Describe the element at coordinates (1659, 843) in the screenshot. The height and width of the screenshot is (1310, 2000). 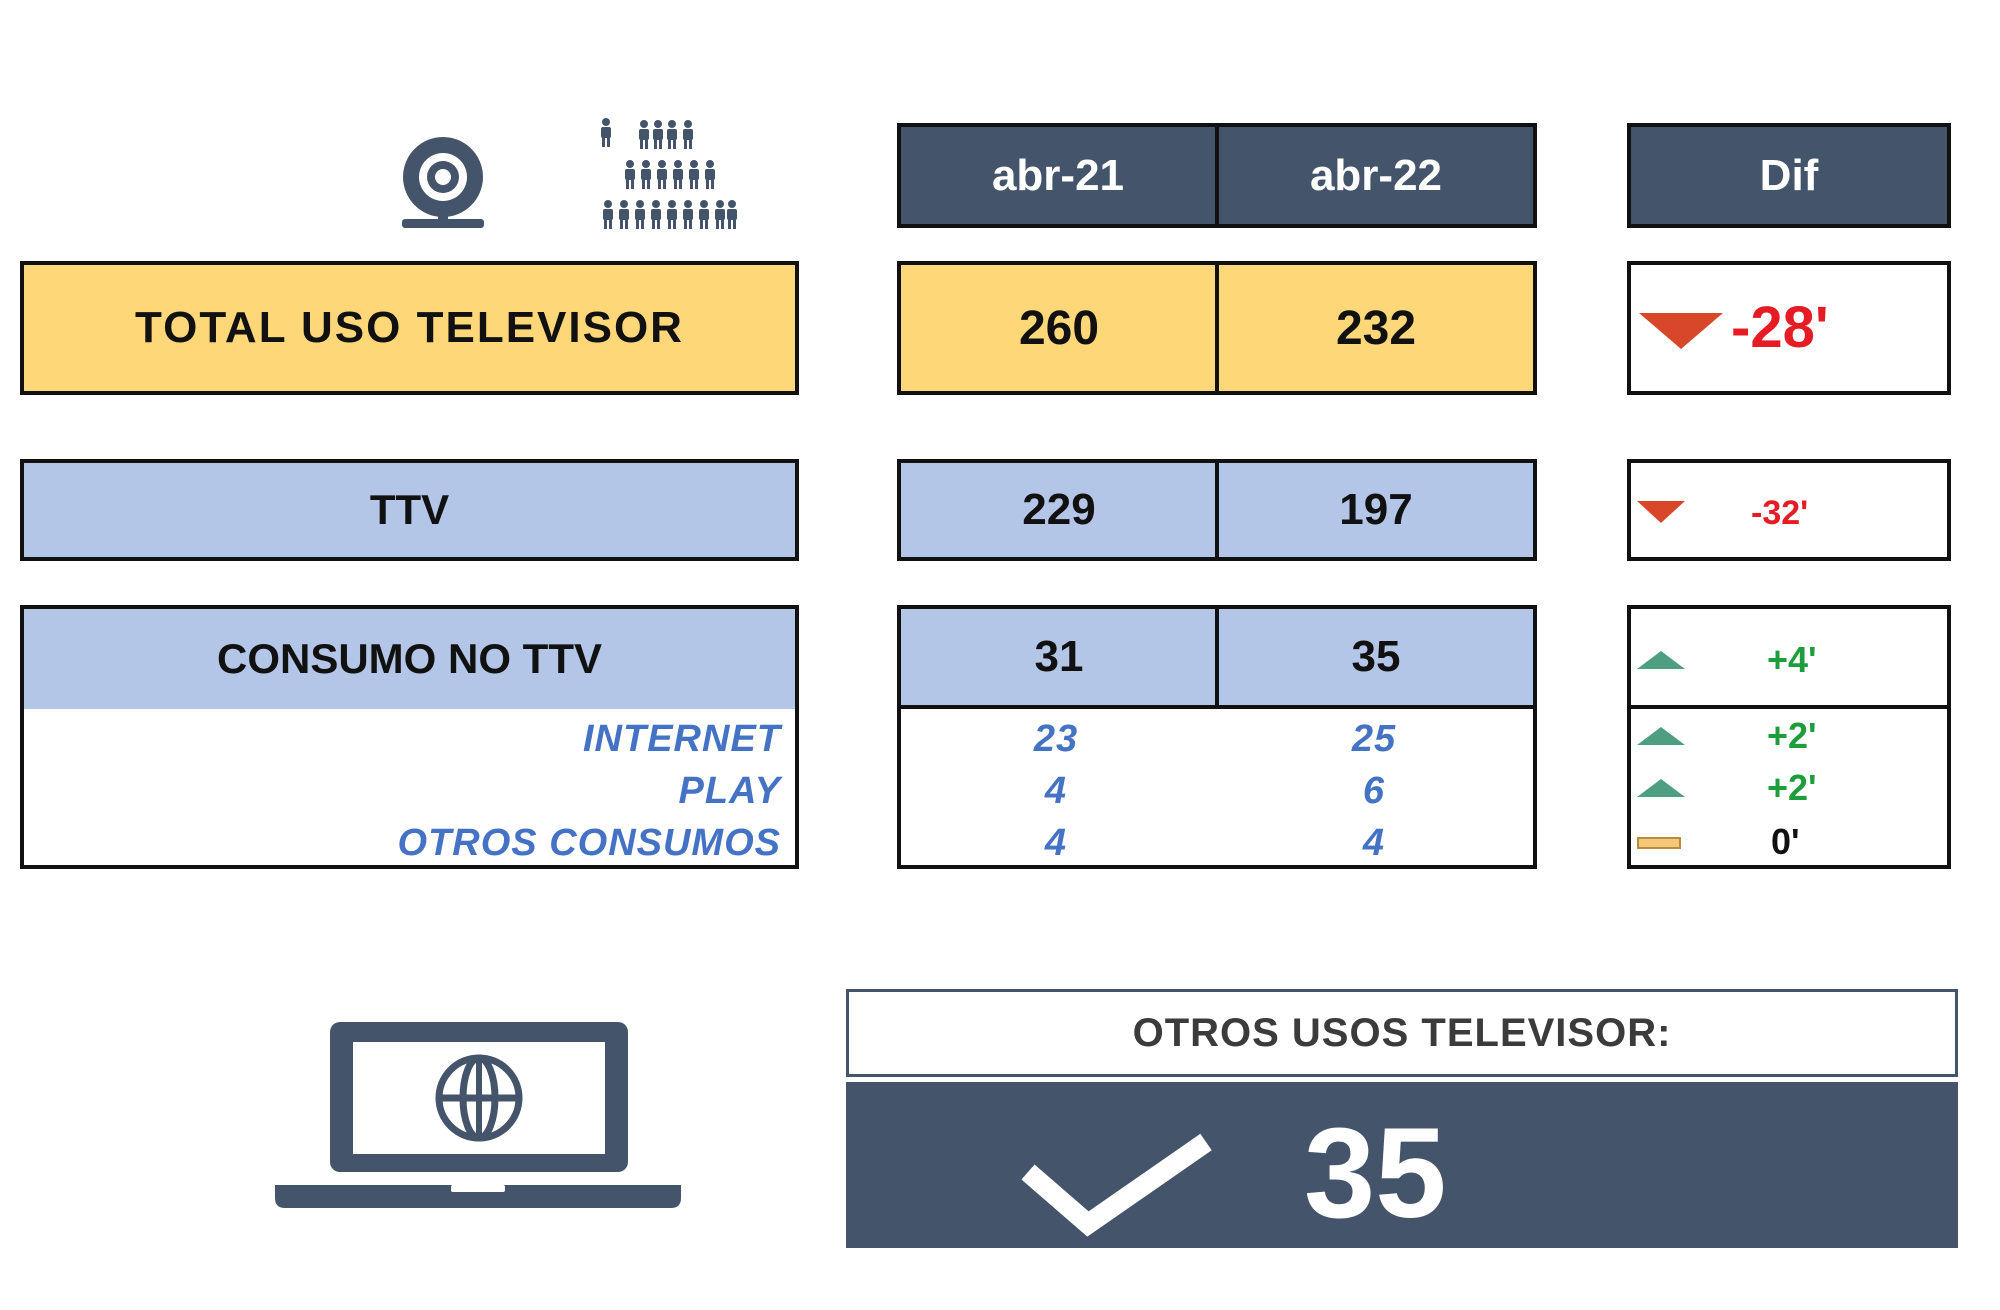
I see `no-change-icon` at that location.